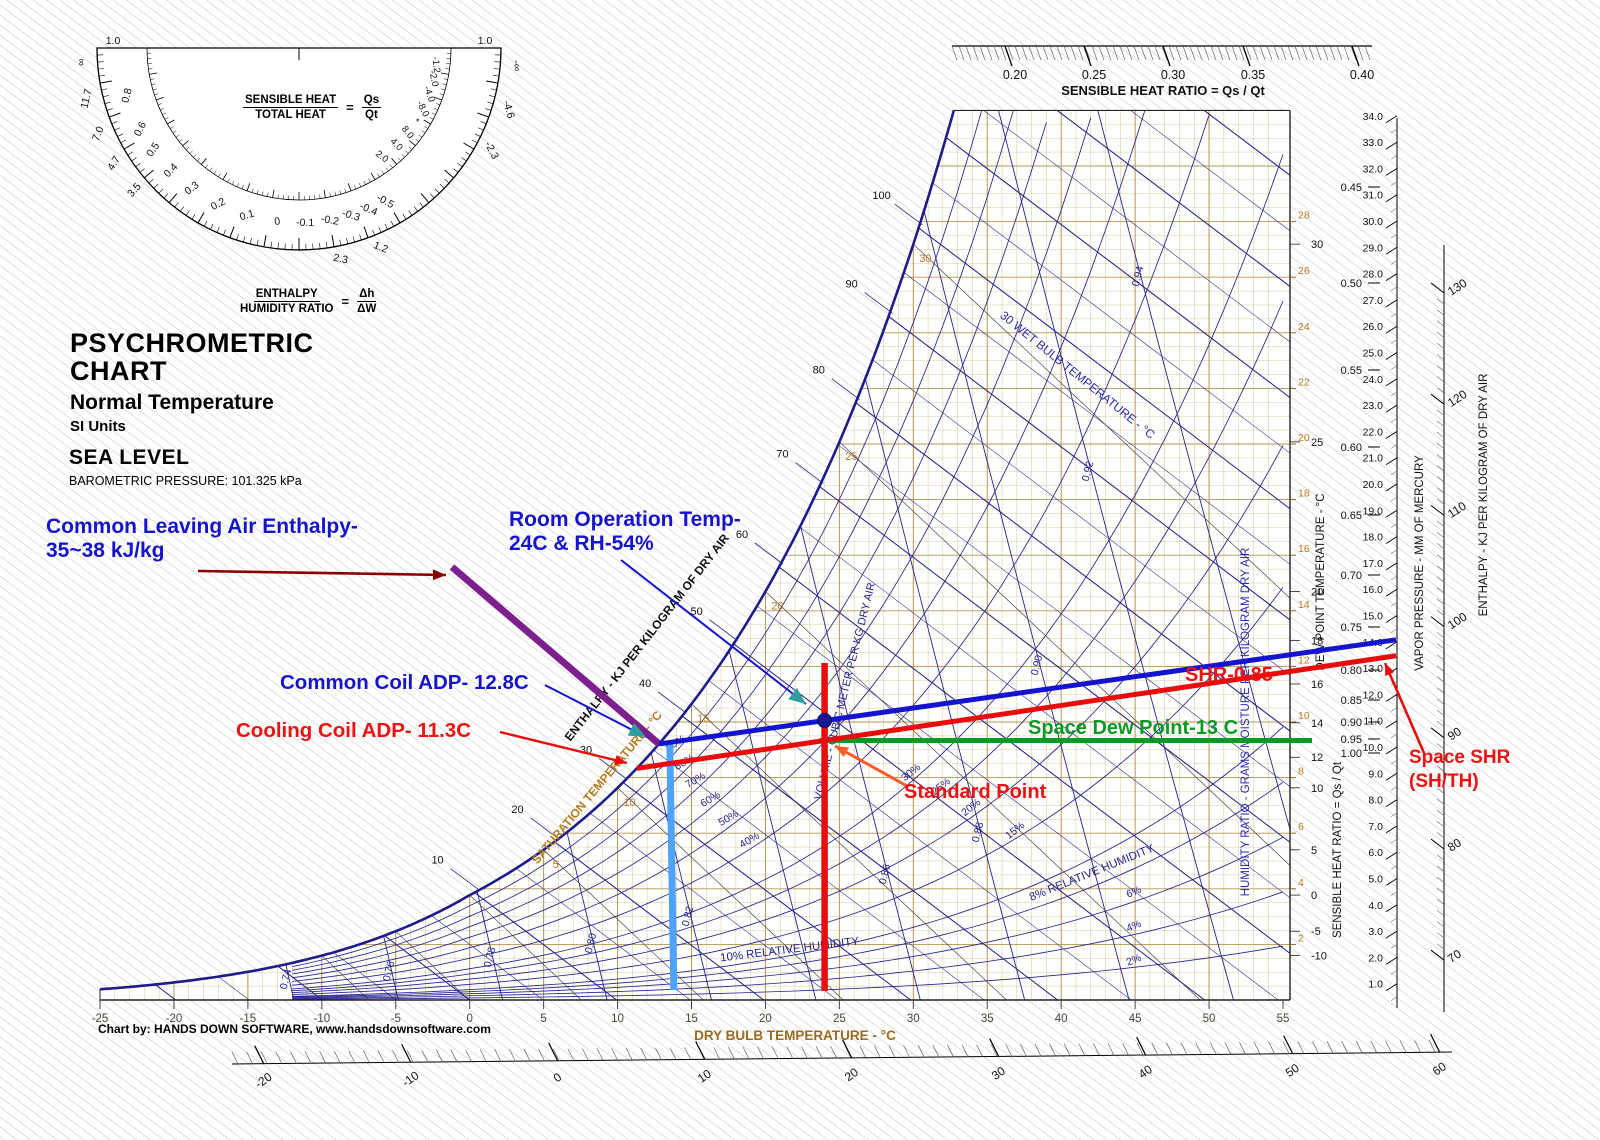  I want to click on equals-sign: =, so click(350, 108).